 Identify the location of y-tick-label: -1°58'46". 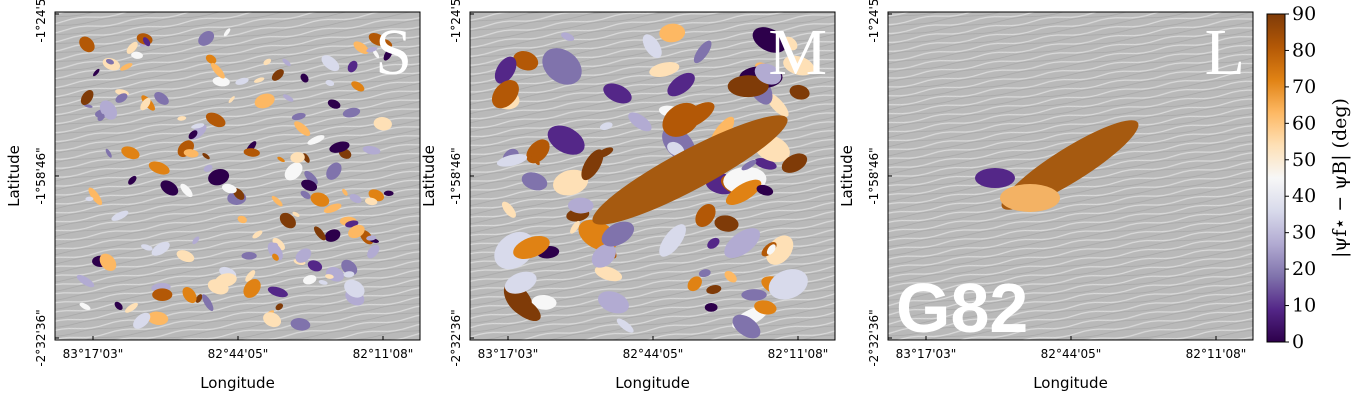
(874, 175).